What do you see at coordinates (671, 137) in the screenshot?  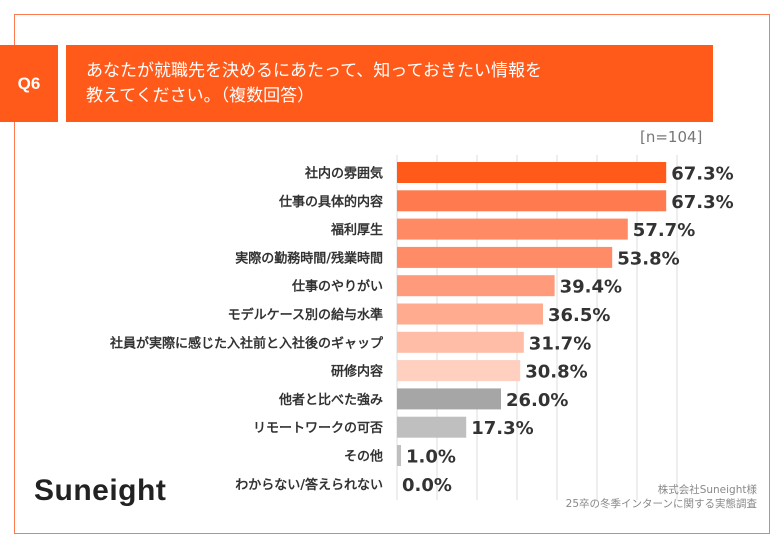 I see `sample-size: [n=104]` at bounding box center [671, 137].